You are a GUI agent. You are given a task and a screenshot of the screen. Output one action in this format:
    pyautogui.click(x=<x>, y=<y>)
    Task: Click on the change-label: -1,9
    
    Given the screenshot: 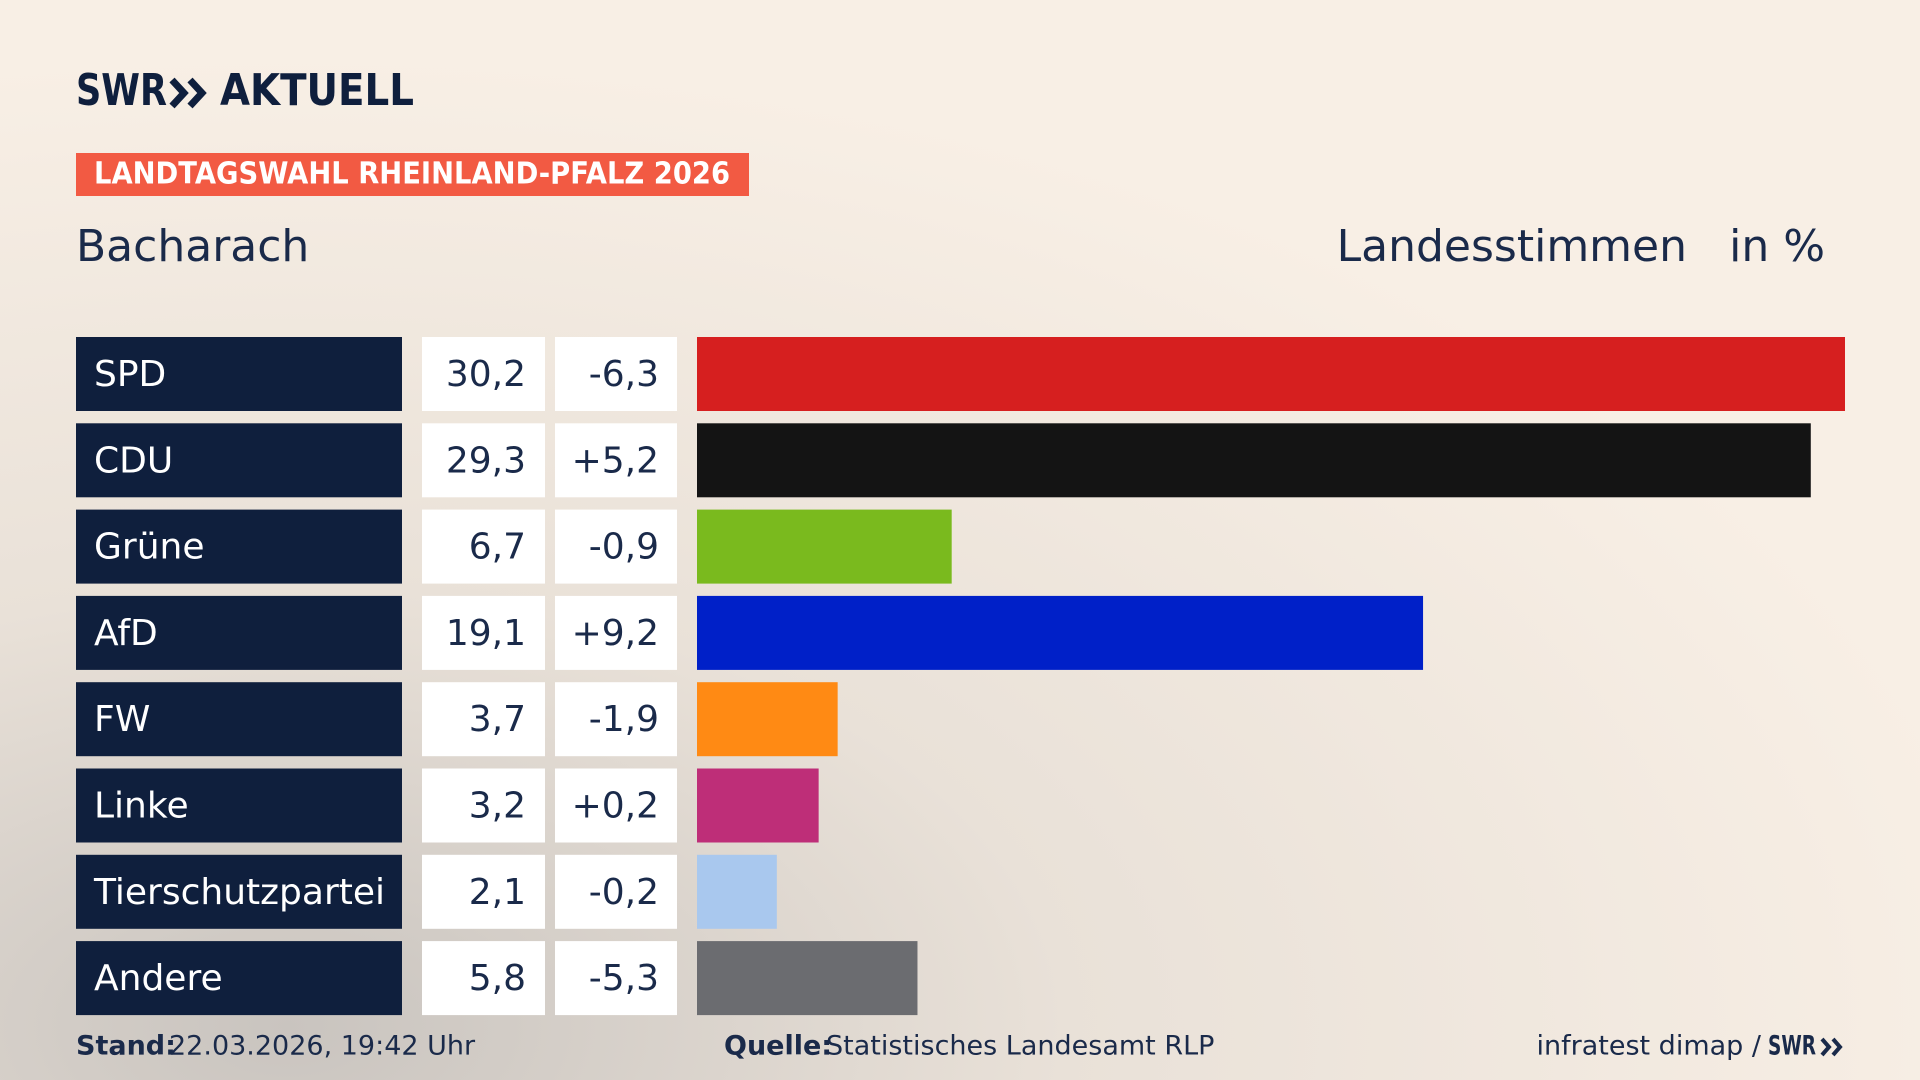 What is the action you would take?
    pyautogui.click(x=624, y=719)
    